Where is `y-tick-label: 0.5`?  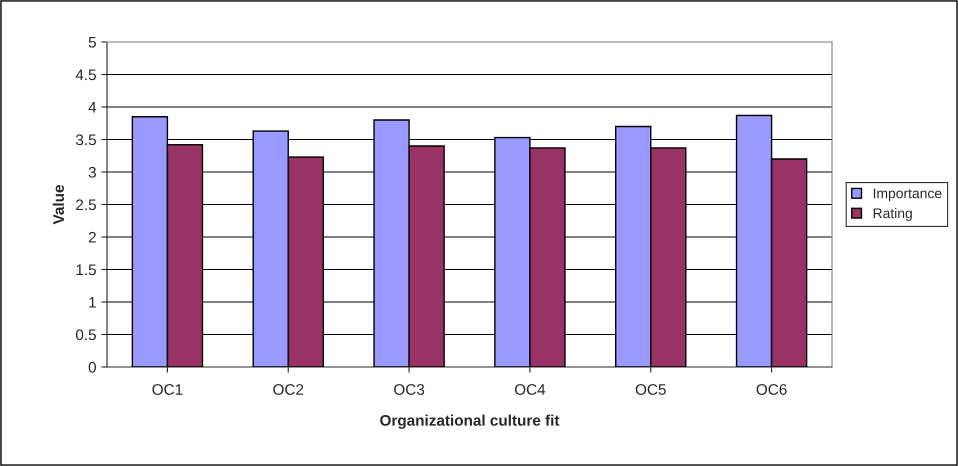 y-tick-label: 0.5 is located at coordinates (86, 334).